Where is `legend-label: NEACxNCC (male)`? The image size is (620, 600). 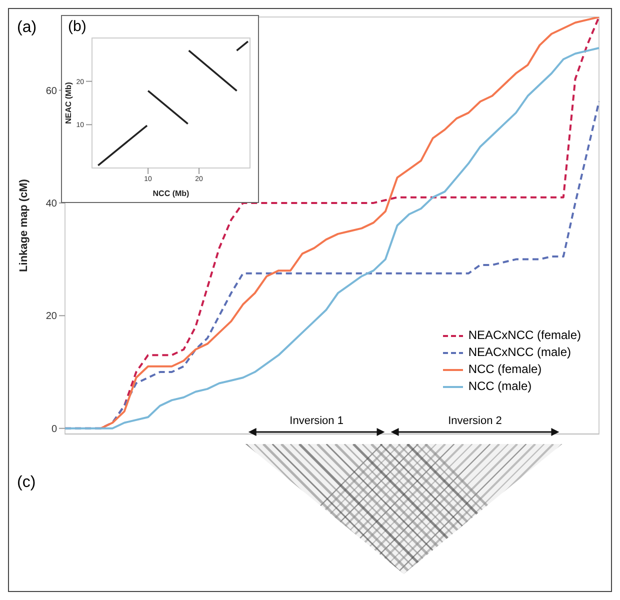
legend-label: NEACxNCC (male) is located at coordinates (519, 352).